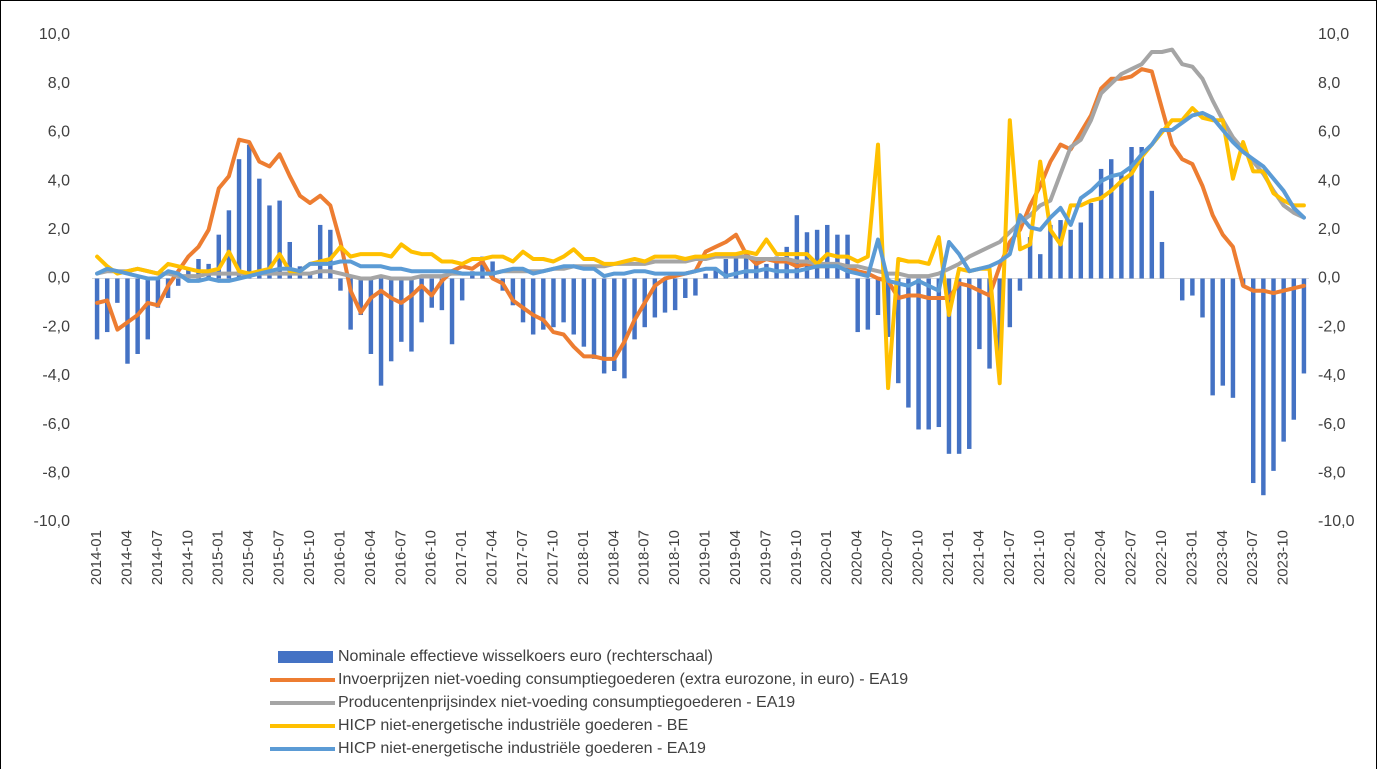 This screenshot has width=1378, height=769. I want to click on x-tick-label: 2017-01, so click(461, 557).